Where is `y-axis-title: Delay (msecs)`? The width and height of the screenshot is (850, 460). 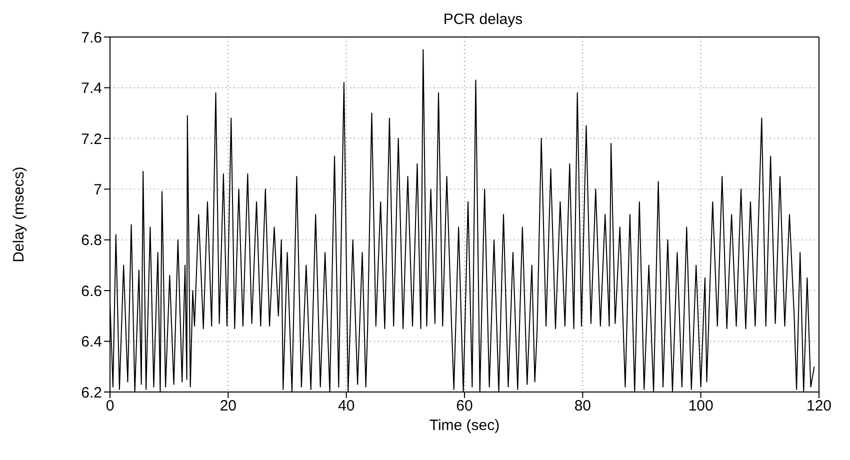 y-axis-title: Delay (msecs) is located at coordinates (19, 214).